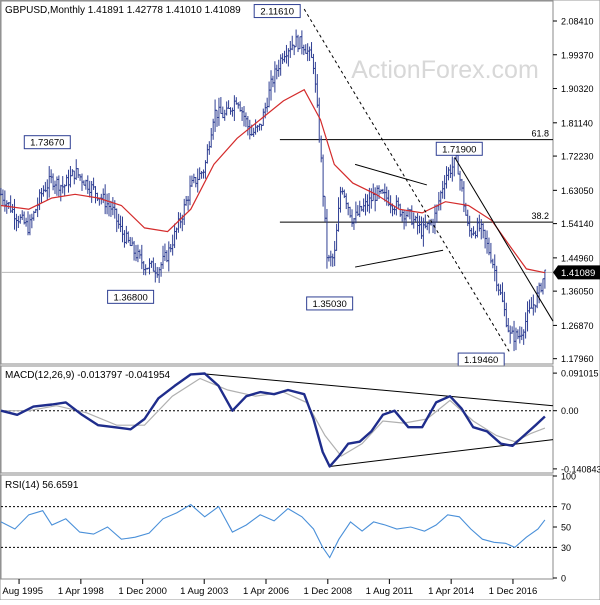 The height and width of the screenshot is (605, 600). I want to click on price-annotation: 2.11610, so click(277, 11).